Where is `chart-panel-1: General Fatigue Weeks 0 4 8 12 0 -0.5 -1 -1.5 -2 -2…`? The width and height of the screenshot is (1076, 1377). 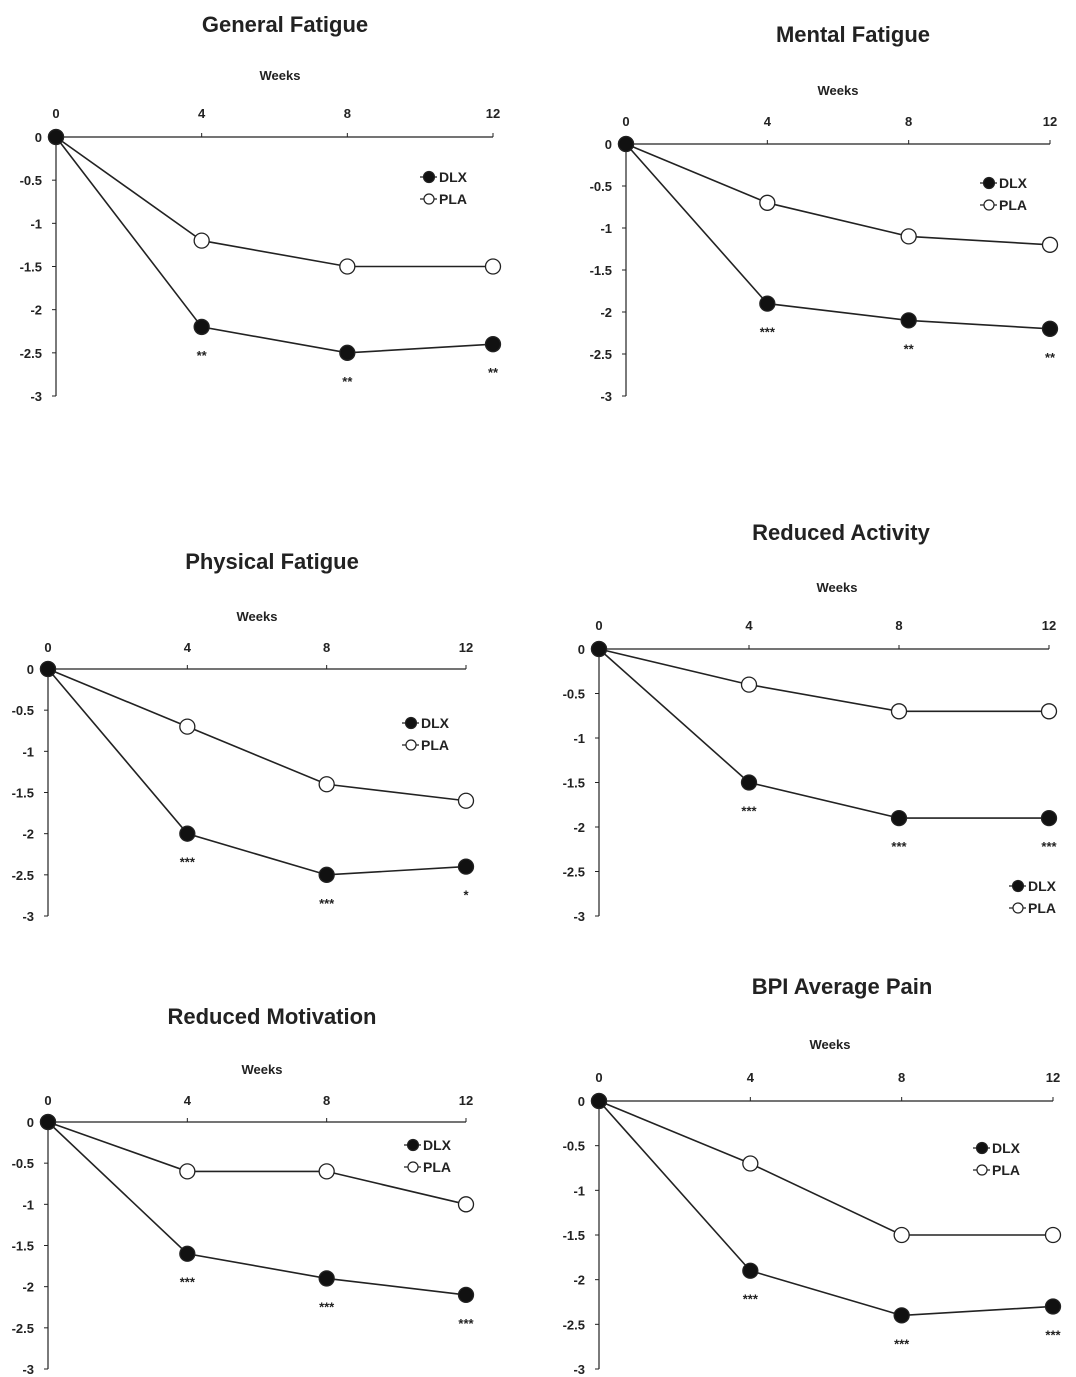 chart-panel-1: General Fatigue Weeks 0 4 8 12 0 -0.5 -1 -1.5 -2 -2… is located at coordinates (261, 208).